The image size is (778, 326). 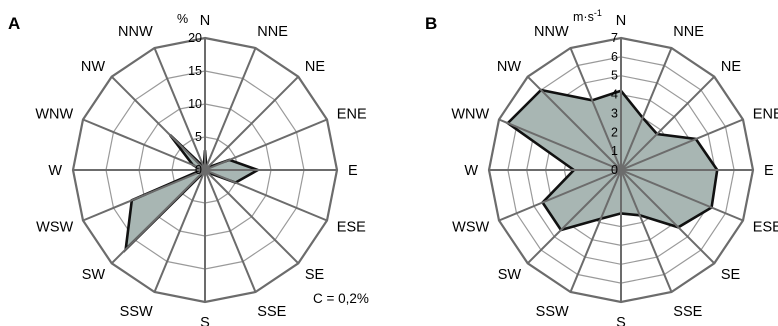 I want to click on tick-label: 20, so click(x=195, y=38).